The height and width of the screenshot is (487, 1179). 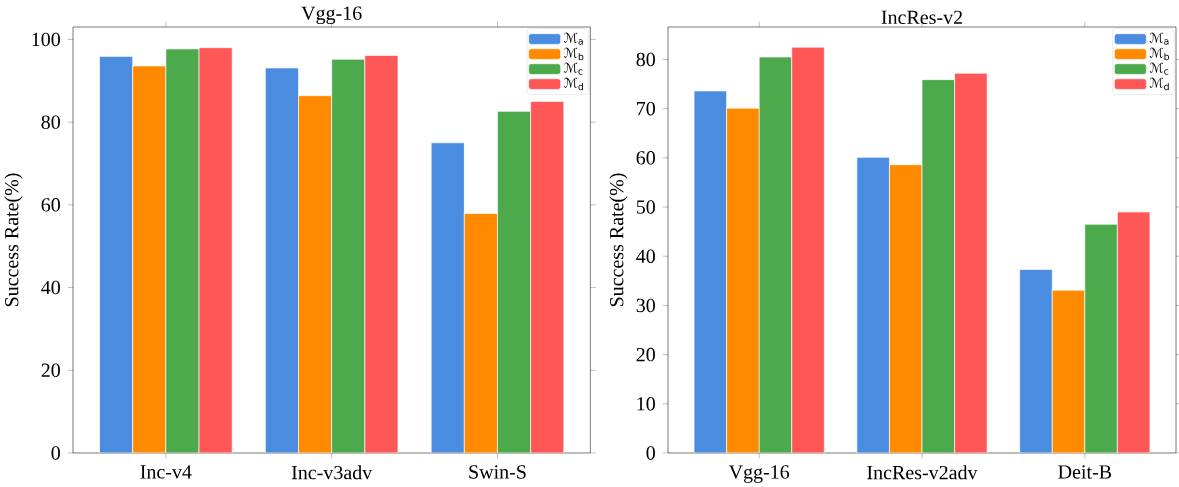 What do you see at coordinates (921, 17) in the screenshot?
I see `chart-title: IncRes-v2` at bounding box center [921, 17].